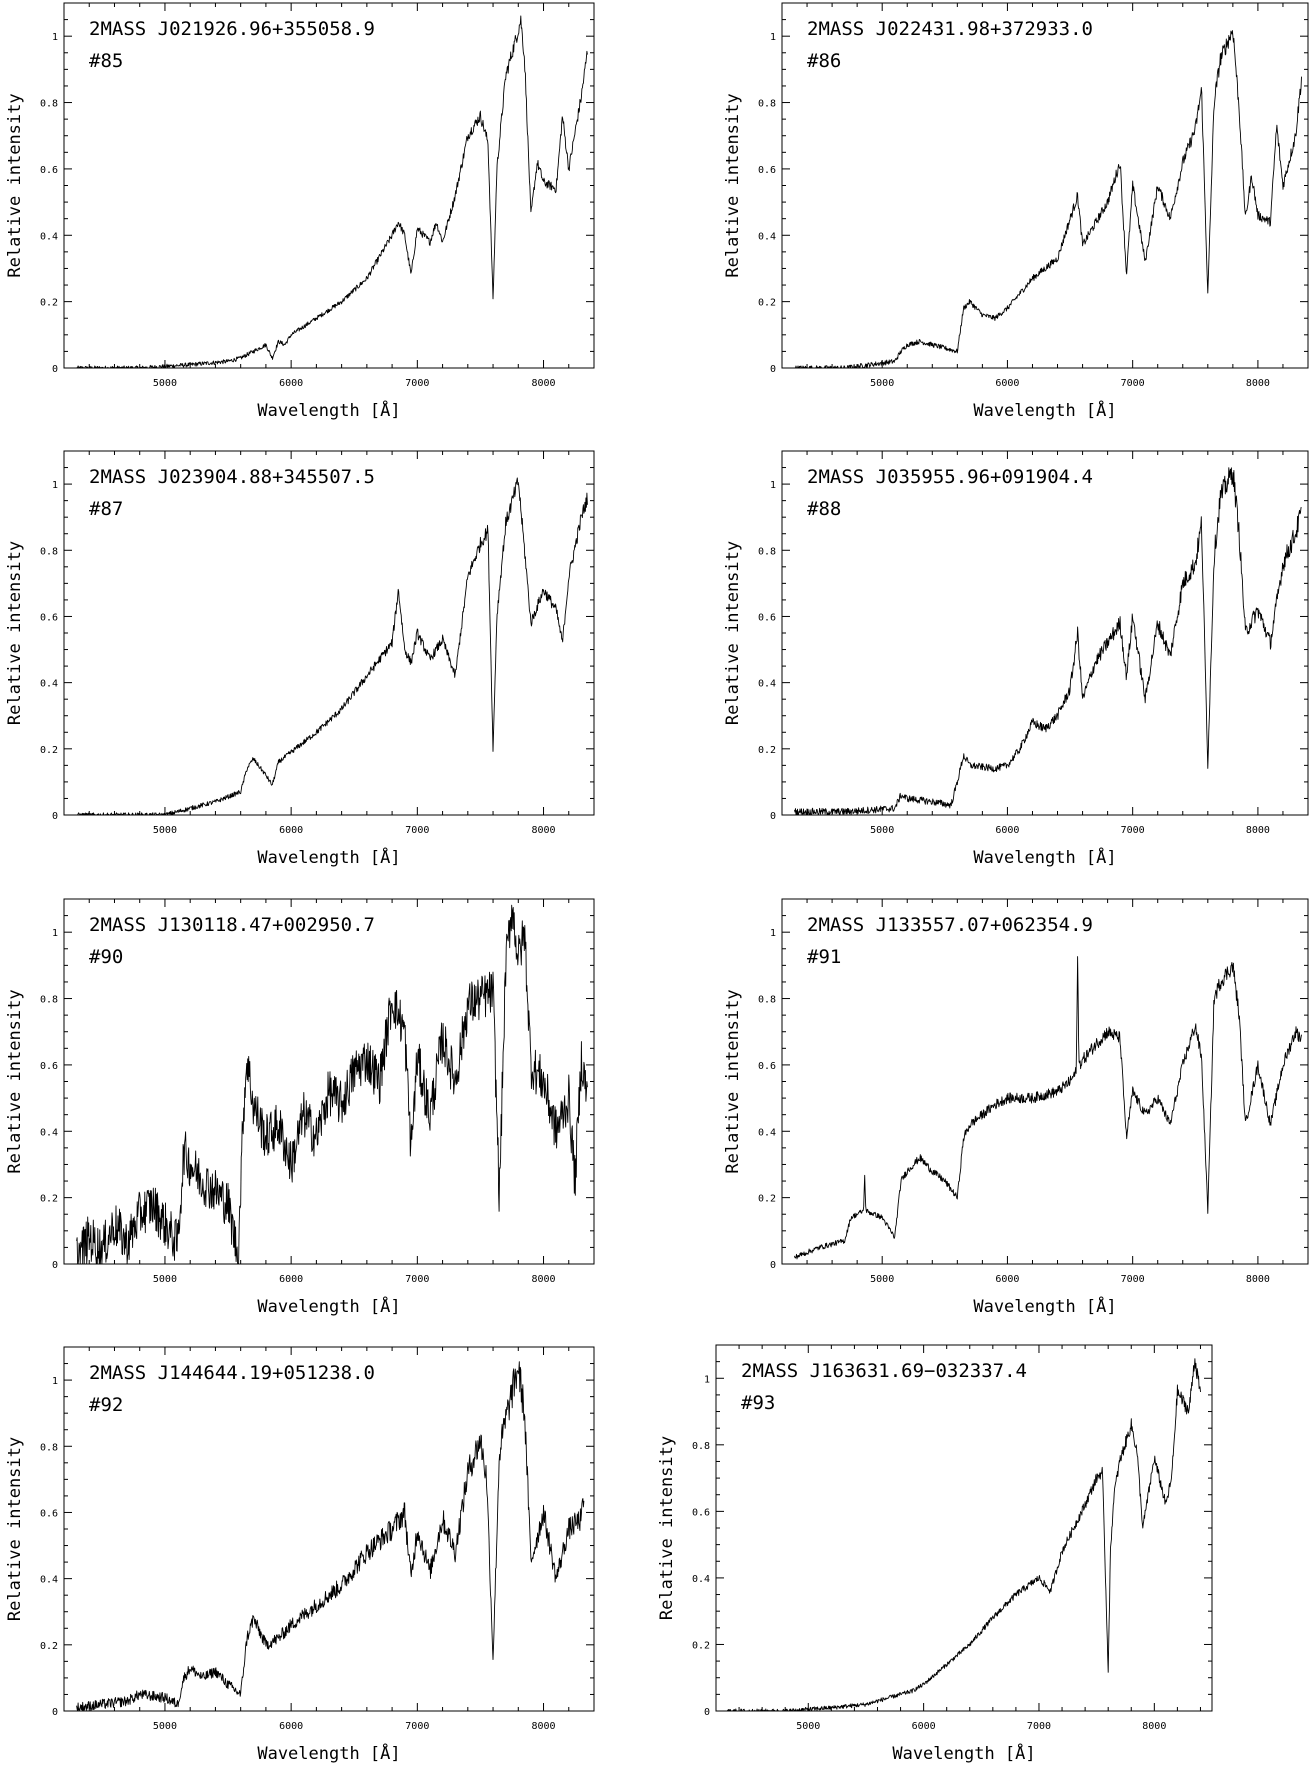 This screenshot has height=1765, width=1313. What do you see at coordinates (758, 1403) in the screenshot?
I see `star-id: #93` at bounding box center [758, 1403].